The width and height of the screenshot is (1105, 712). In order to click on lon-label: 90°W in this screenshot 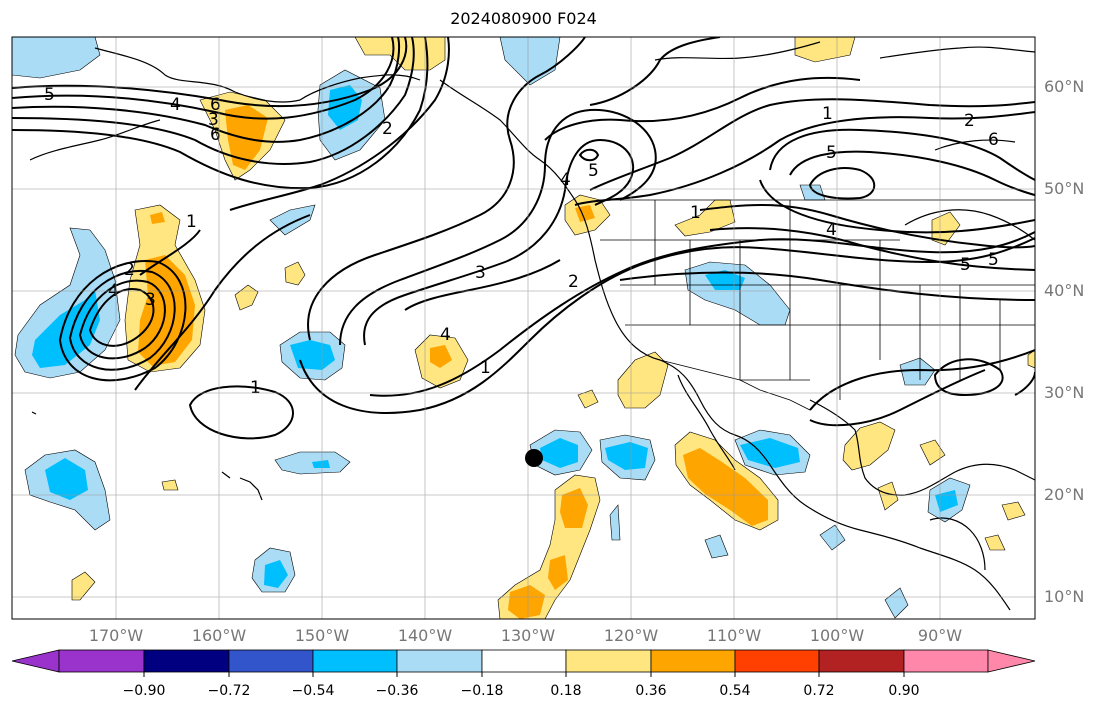, I will do `click(940, 635)`.